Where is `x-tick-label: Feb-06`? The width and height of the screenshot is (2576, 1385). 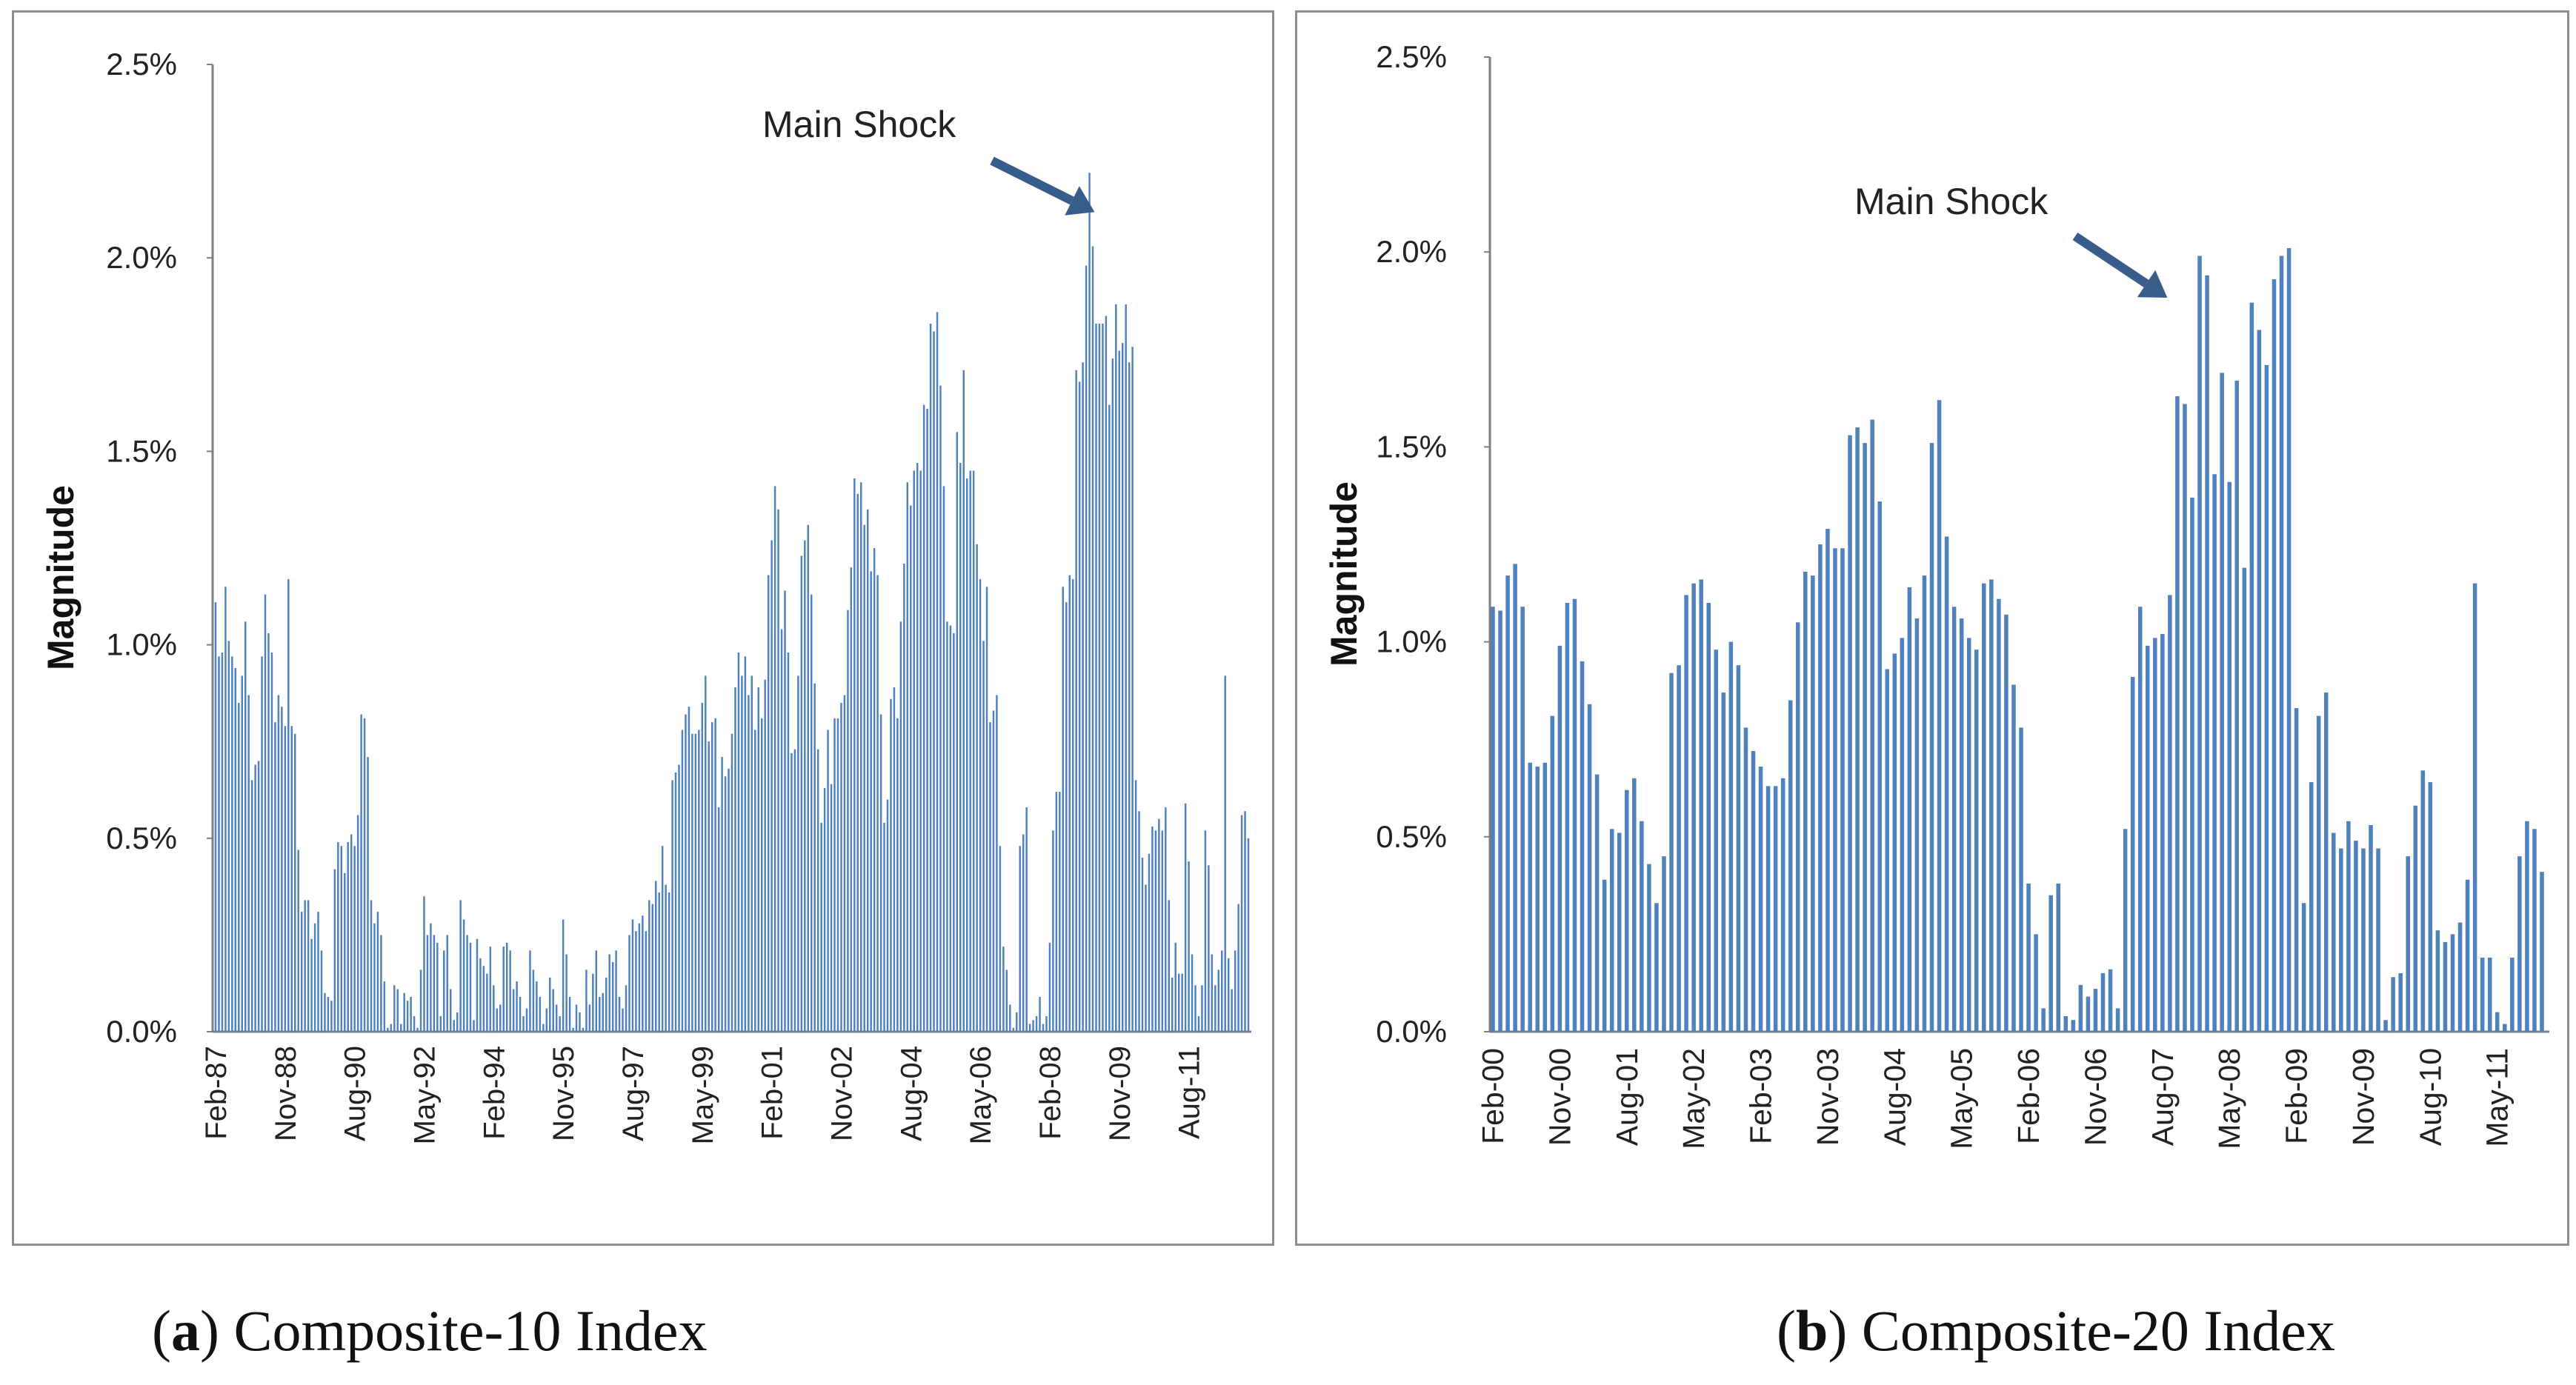
x-tick-label: Feb-06 is located at coordinates (2028, 1096).